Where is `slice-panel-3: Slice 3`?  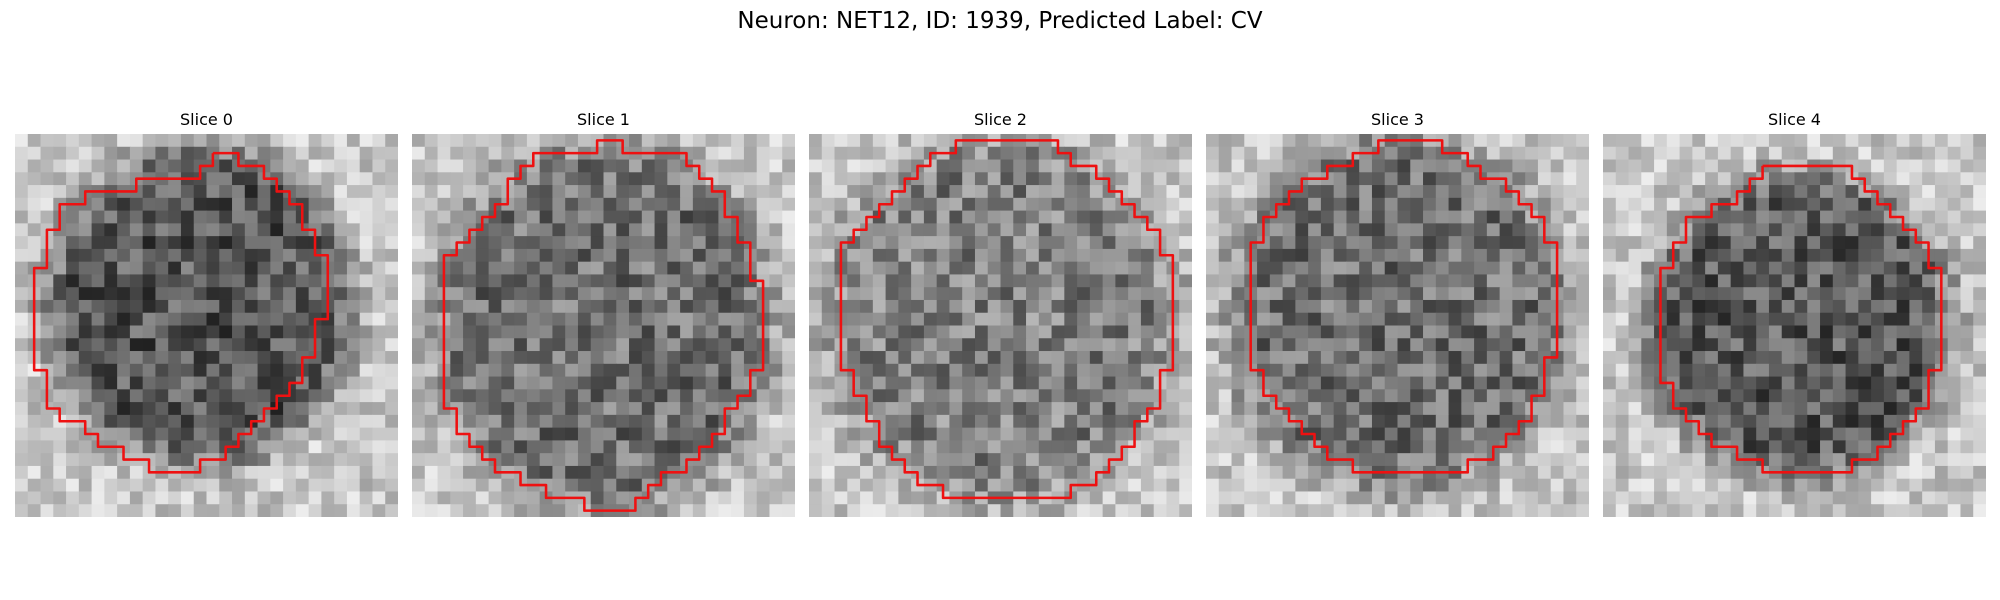
slice-panel-3: Slice 3 is located at coordinates (1397, 312).